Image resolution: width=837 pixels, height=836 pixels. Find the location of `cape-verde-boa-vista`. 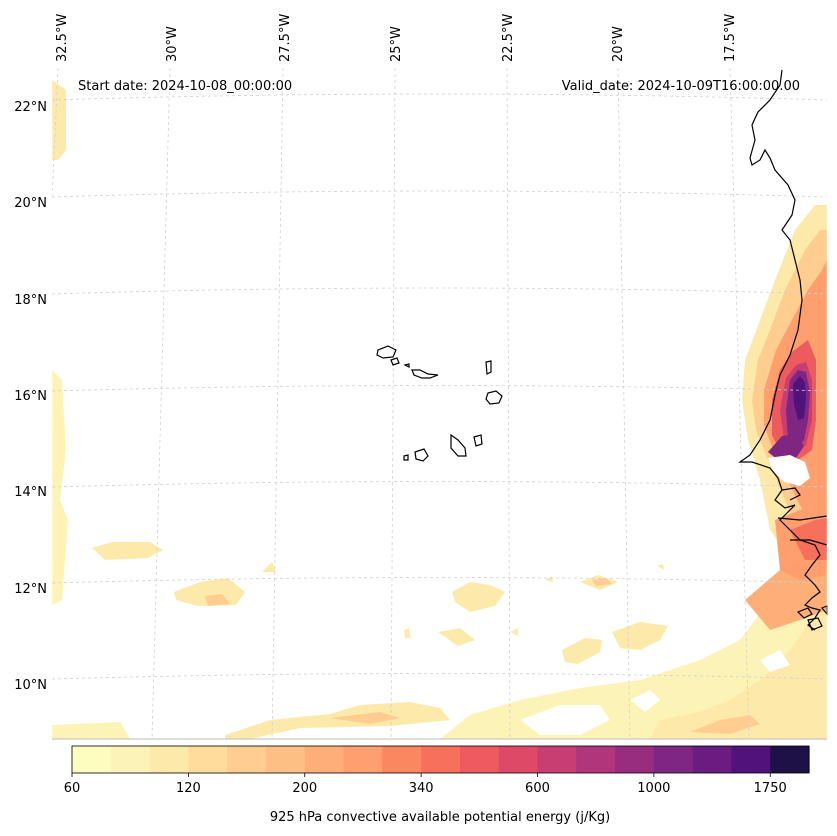

cape-verde-boa-vista is located at coordinates (494, 397).